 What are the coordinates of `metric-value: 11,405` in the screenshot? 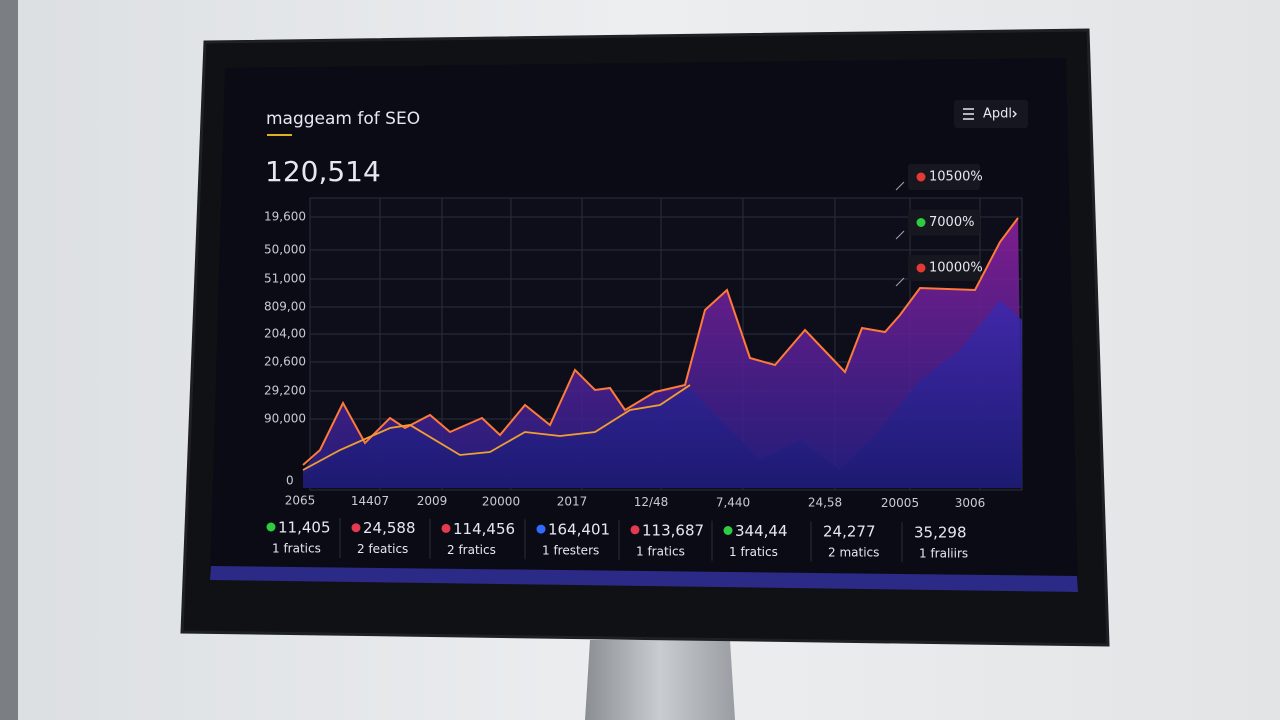 It's located at (304, 528).